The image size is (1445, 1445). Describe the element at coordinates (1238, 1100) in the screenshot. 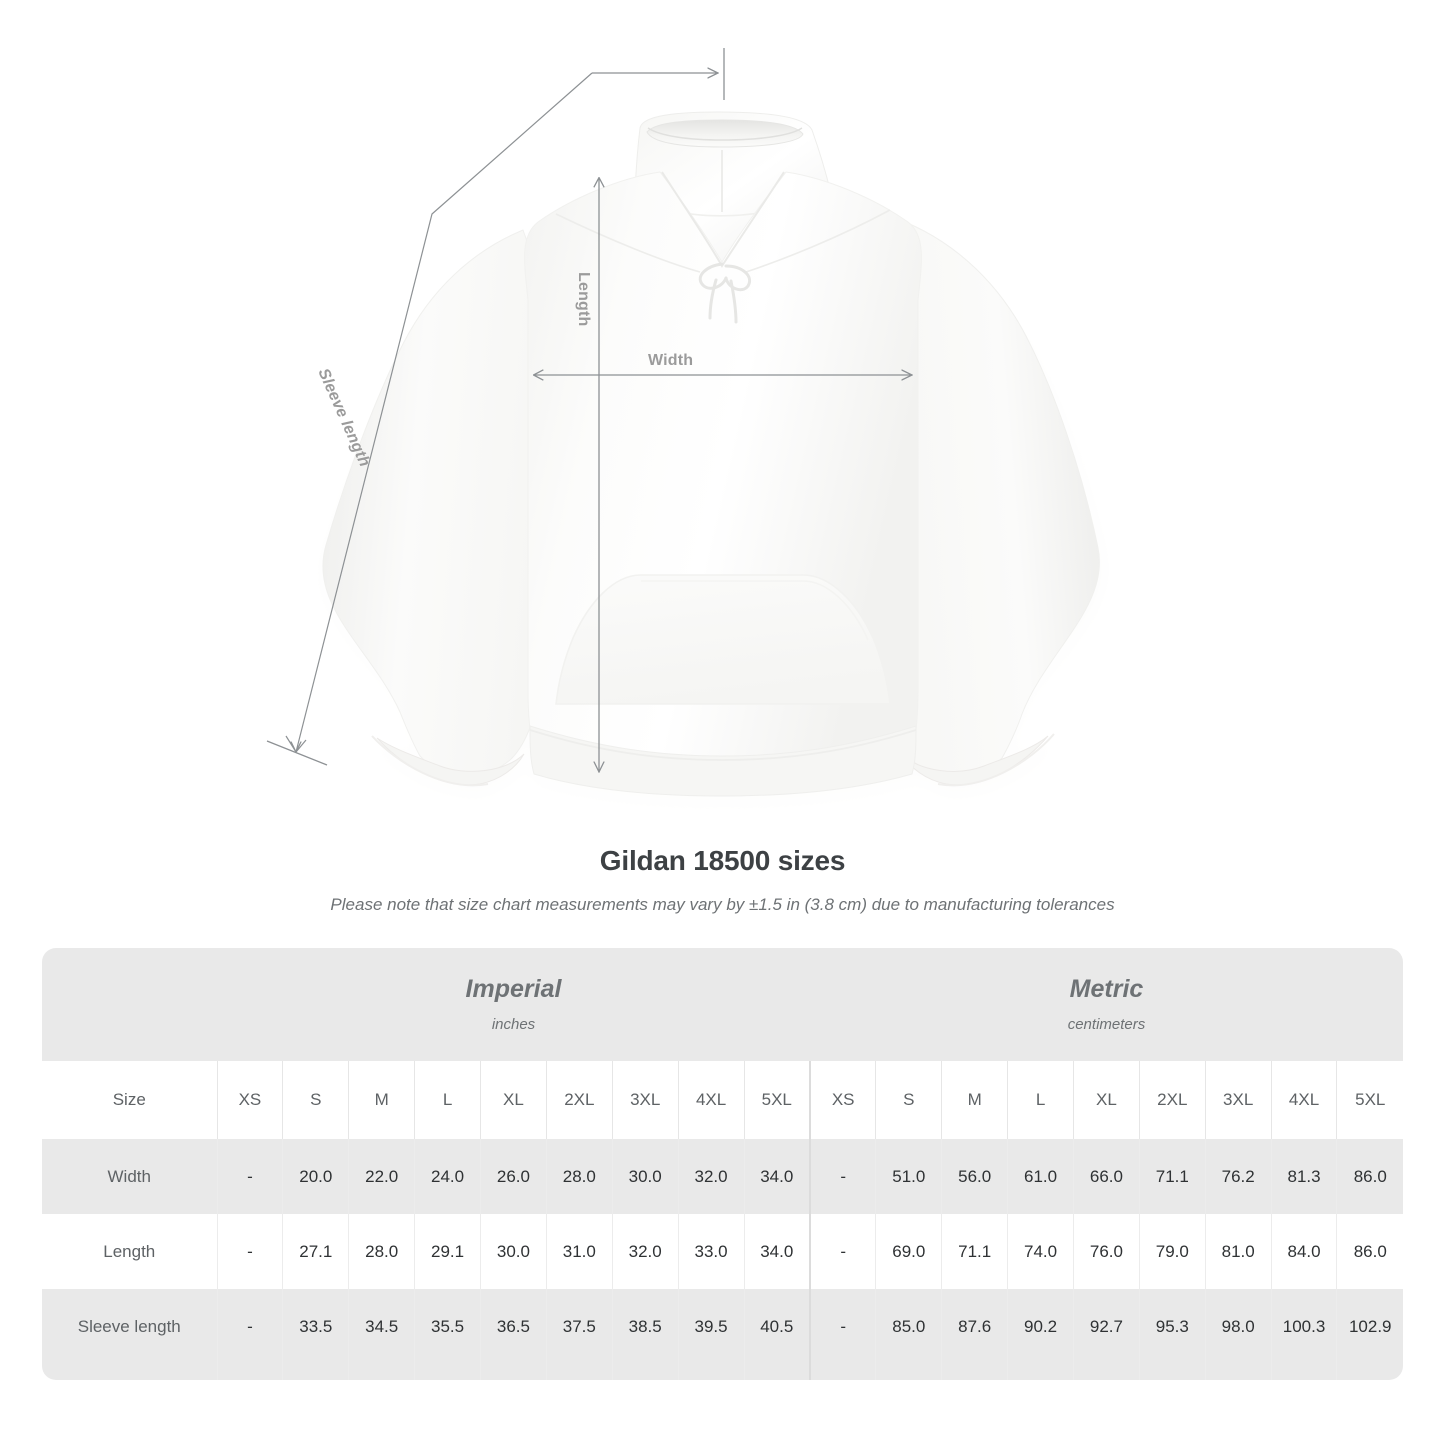

I see `column-header-metric-3xl: 3XL` at that location.